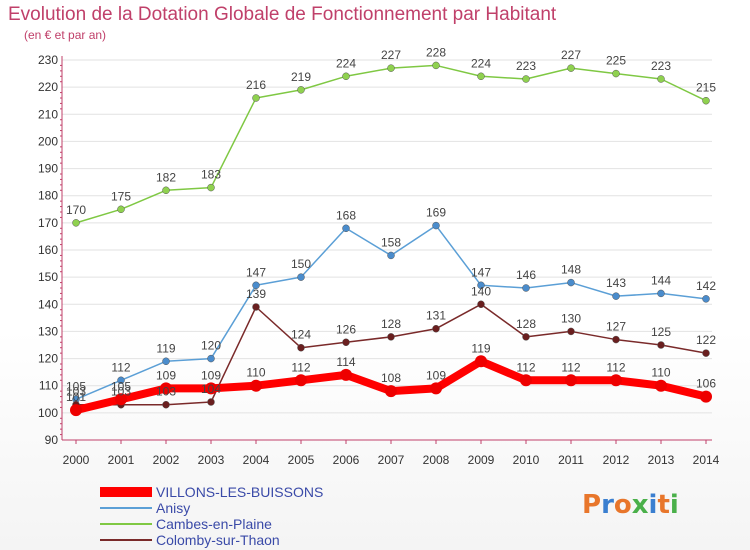  Describe the element at coordinates (265, 508) in the screenshot. I see `legend-item: Anisy` at that location.